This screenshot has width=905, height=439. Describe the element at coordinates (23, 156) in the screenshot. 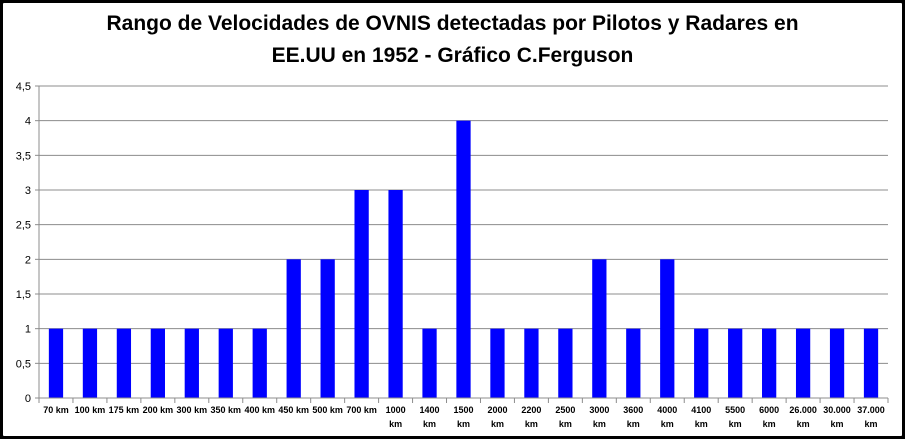

I see `y-tick-label: 3,5` at that location.